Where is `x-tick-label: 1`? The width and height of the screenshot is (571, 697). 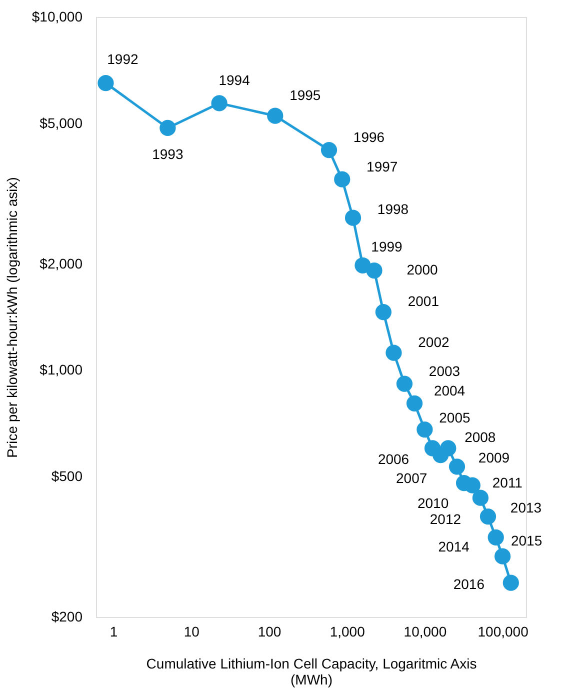
x-tick-label: 1 is located at coordinates (114, 632).